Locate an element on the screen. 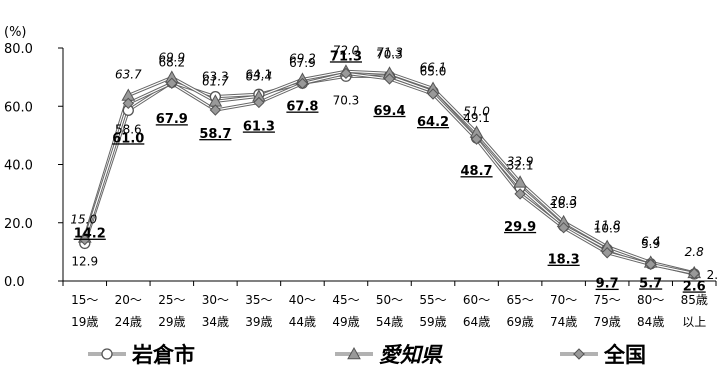 This screenshot has width=718, height=391. legend-marker-circle is located at coordinates (107, 354).